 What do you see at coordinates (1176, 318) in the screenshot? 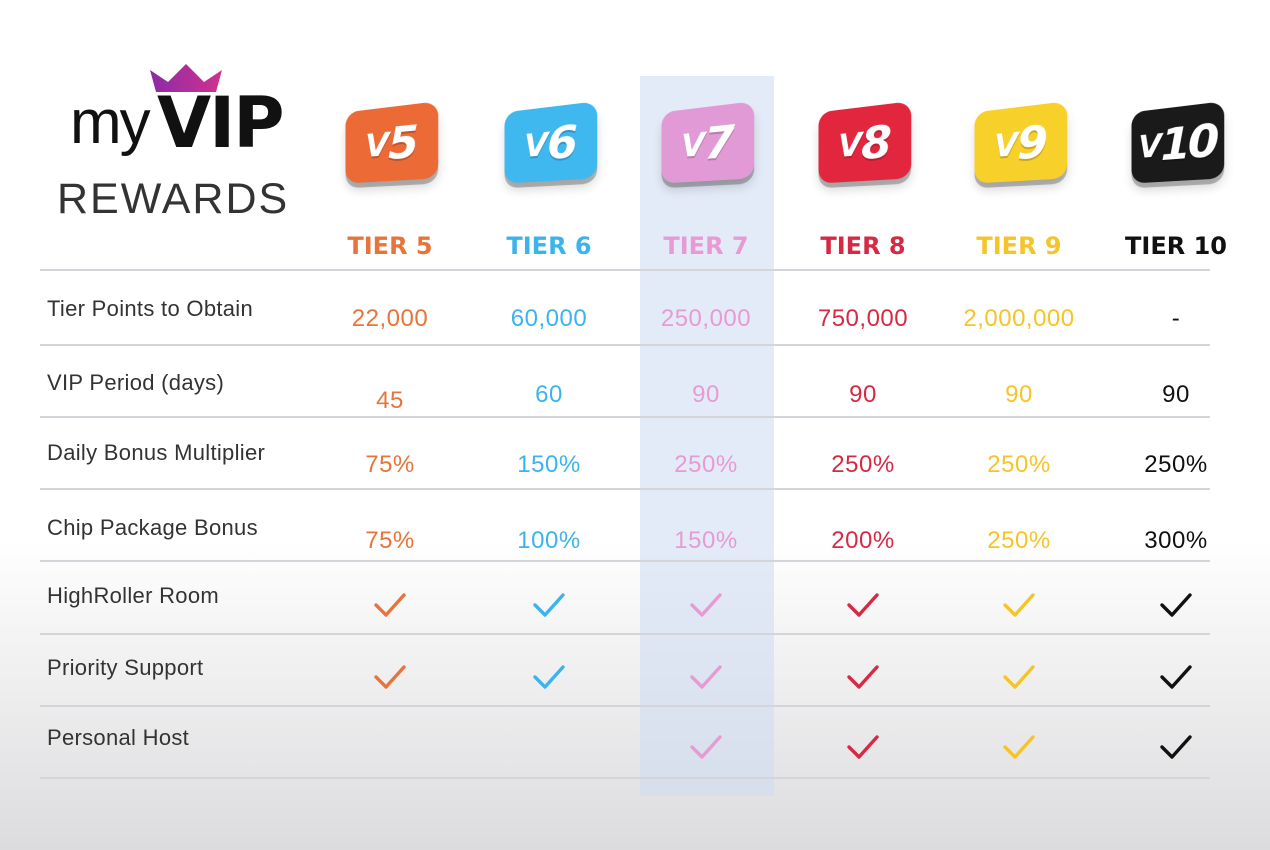
I see `table-cell: -` at bounding box center [1176, 318].